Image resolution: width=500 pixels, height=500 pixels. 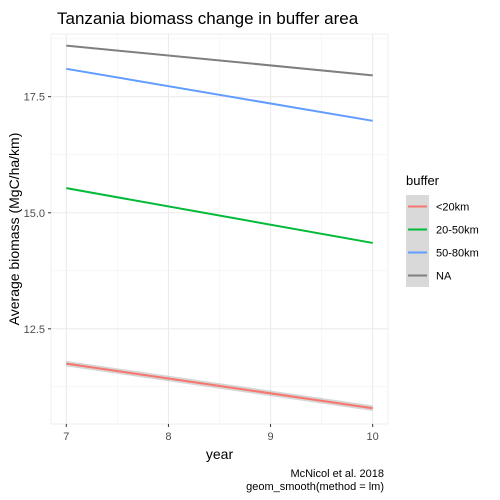 I want to click on y-tick-label: 12.5, so click(x=34, y=330).